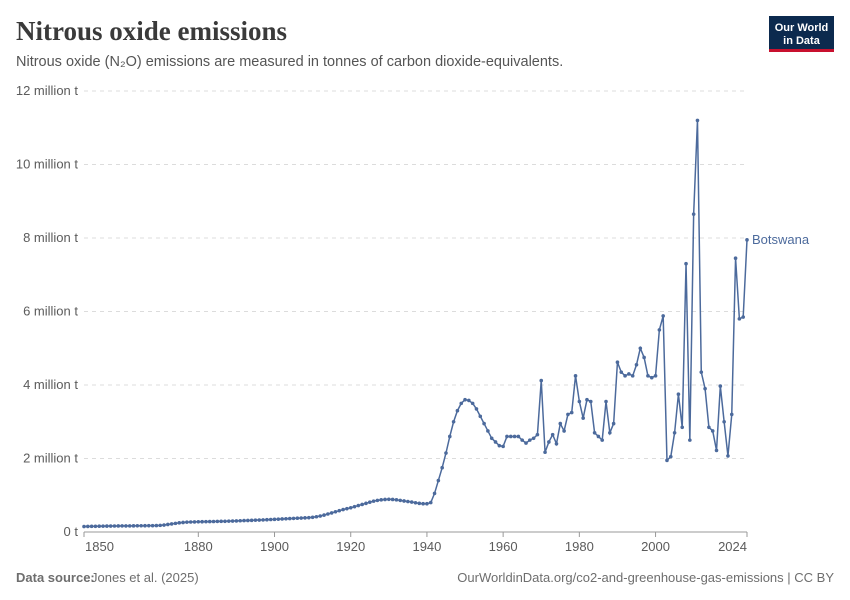 The width and height of the screenshot is (850, 600). What do you see at coordinates (145, 577) in the screenshot?
I see `source: Jones et al. (2025)` at bounding box center [145, 577].